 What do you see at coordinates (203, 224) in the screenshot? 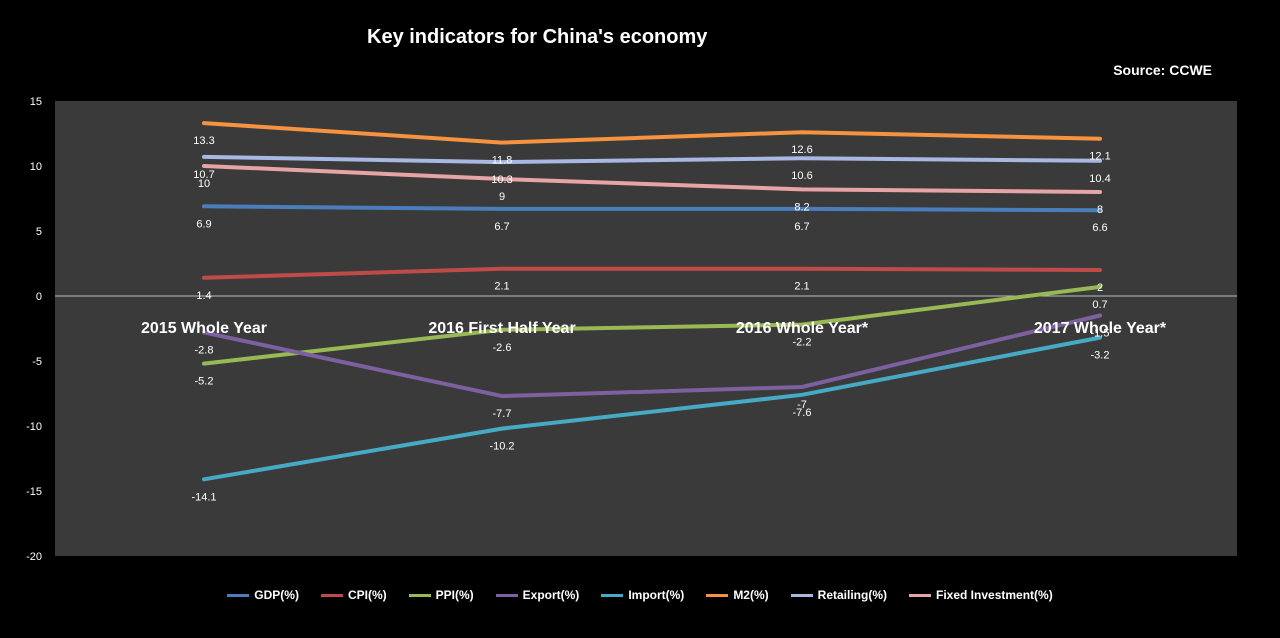
I see `data-label: 6.9` at bounding box center [203, 224].